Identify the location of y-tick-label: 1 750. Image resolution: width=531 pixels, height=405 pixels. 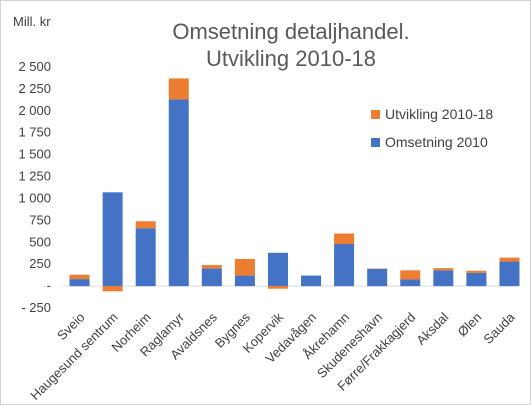
(34, 132).